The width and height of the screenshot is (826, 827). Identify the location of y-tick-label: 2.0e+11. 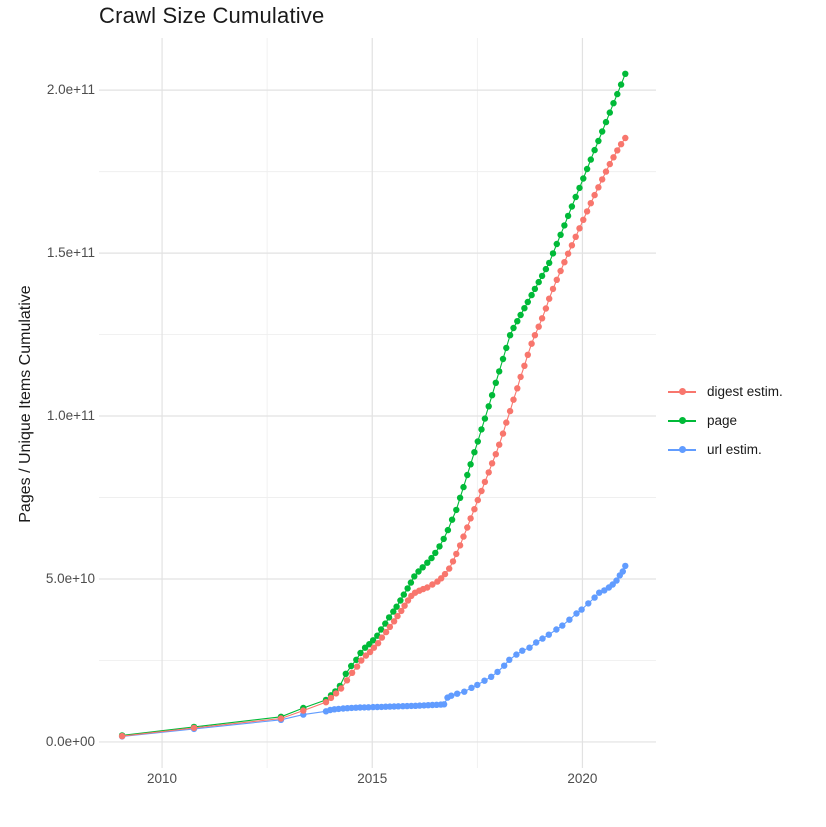
(70, 90).